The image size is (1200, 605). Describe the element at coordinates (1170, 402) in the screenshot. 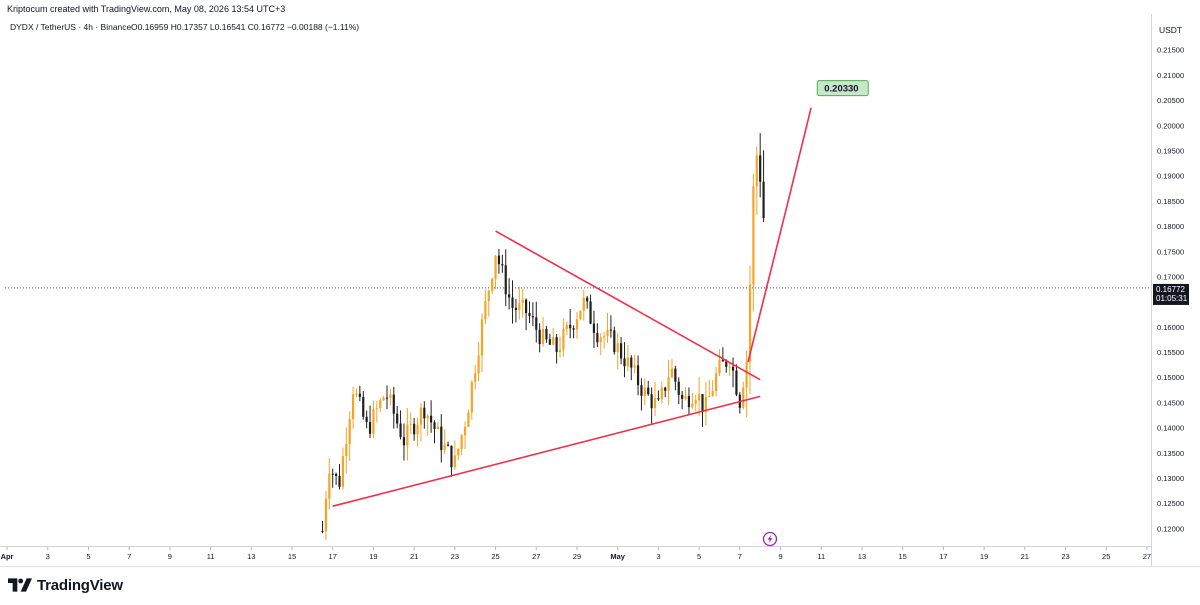

I see `y-tick-label: 0.14500` at that location.